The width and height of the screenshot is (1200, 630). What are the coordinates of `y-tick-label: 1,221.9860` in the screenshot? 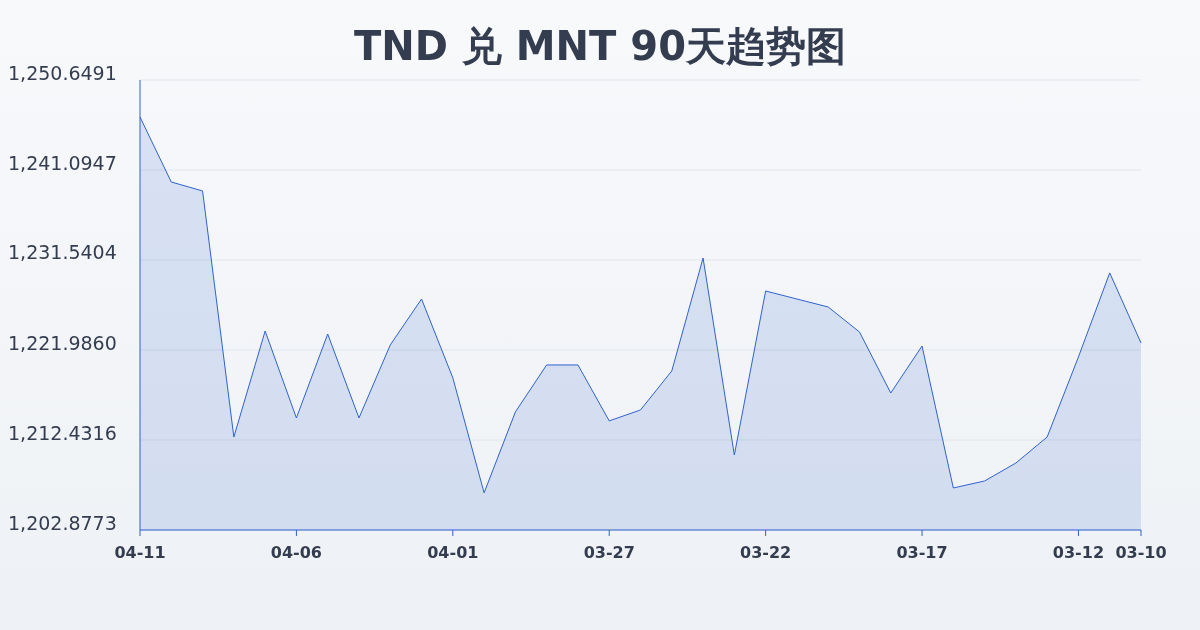 It's located at (62, 342).